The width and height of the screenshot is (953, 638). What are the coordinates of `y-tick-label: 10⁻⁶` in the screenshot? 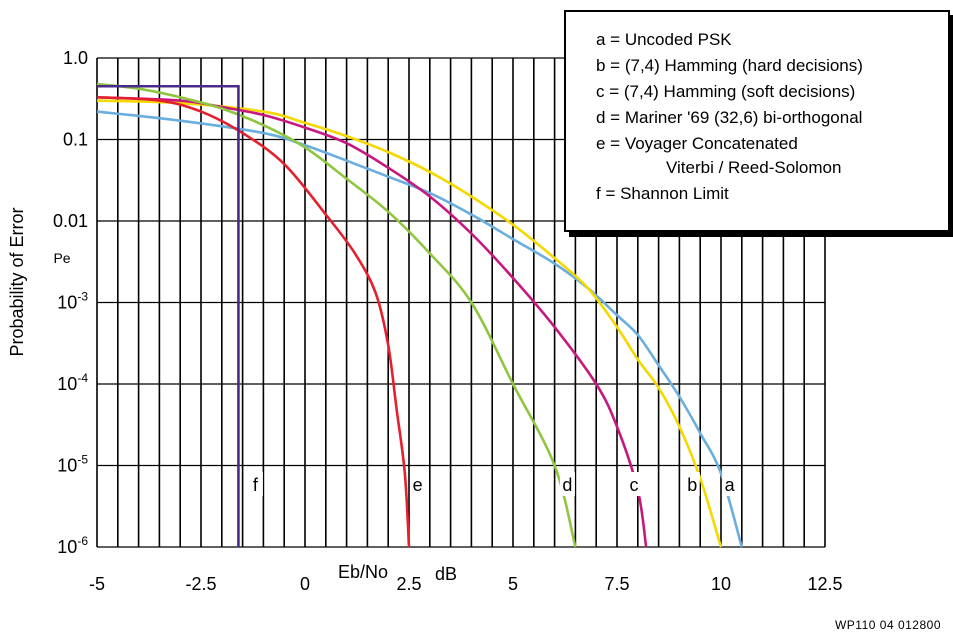 It's located at (72, 545).